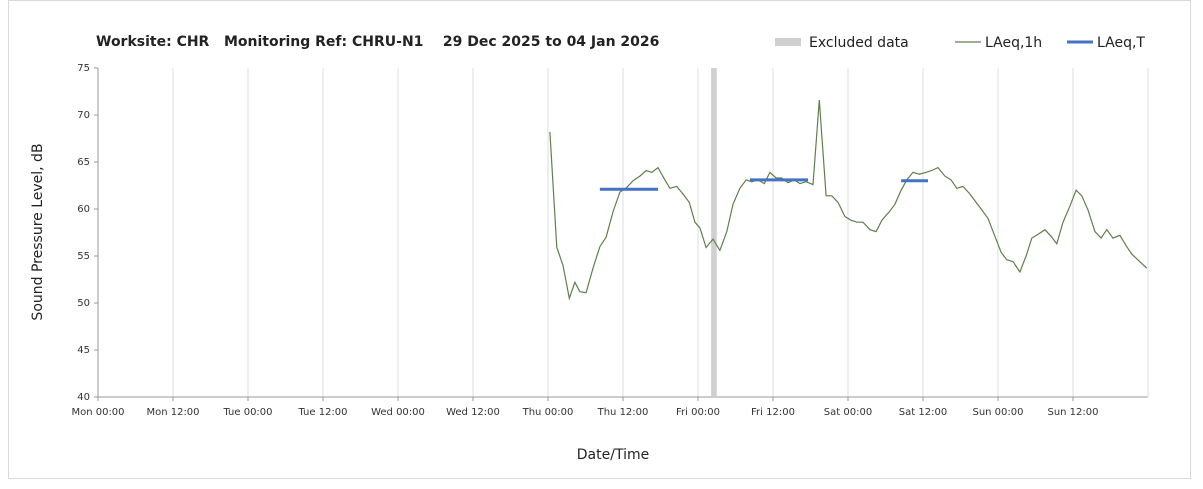 Image resolution: width=1203 pixels, height=489 pixels. I want to click on y-tick-label: 45, so click(83, 350).